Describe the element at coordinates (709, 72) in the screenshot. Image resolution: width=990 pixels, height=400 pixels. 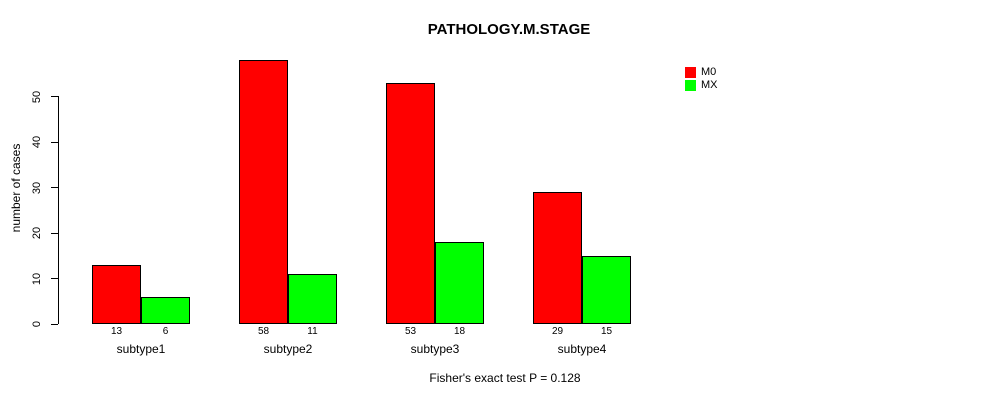
I see `legend-label: M0` at that location.